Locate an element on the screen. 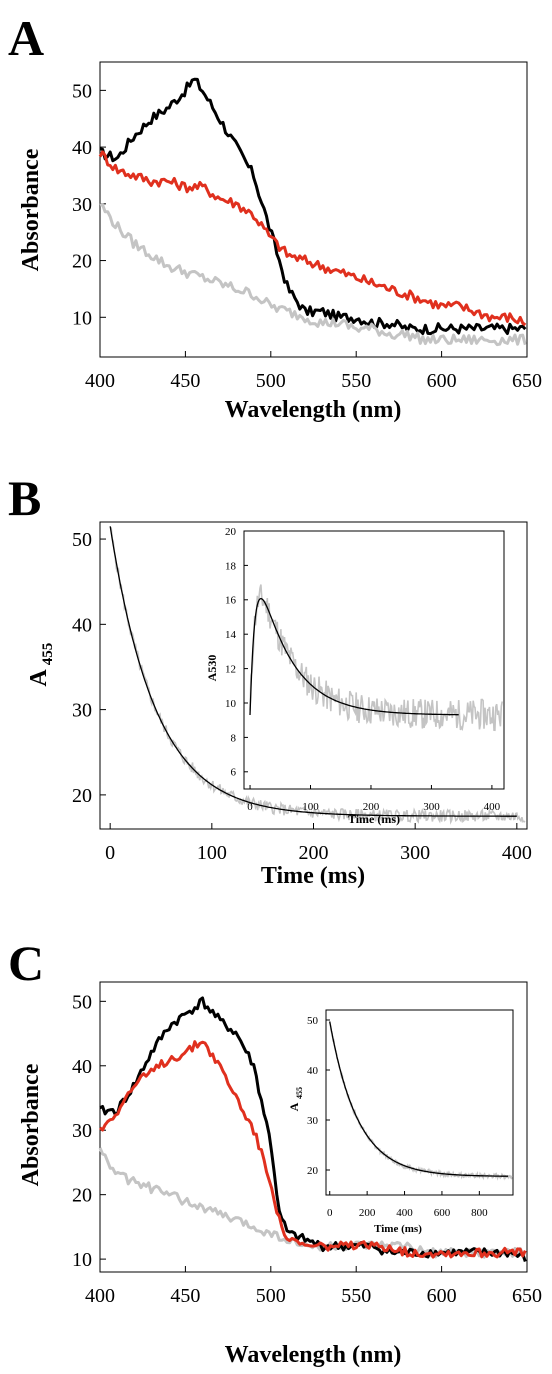 This screenshot has height=1374, width=552. panel-b-inset-y-tick-label: 10 is located at coordinates (231, 704).